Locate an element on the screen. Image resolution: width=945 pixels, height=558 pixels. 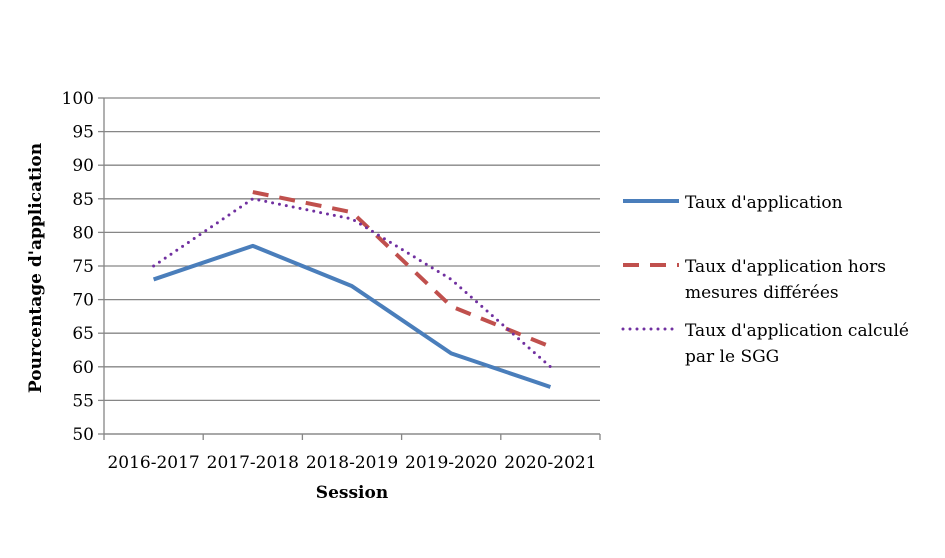
x-tick-label: 2018-2019 is located at coordinates (352, 463).